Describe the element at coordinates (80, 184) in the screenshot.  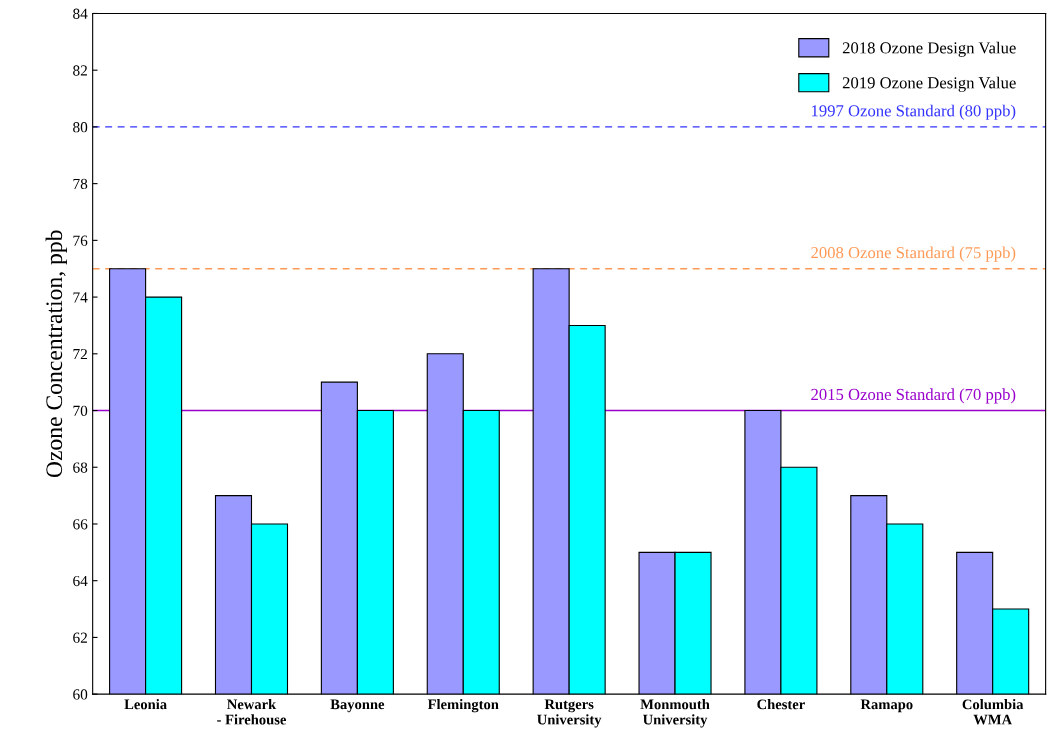
I see `y-tick-label: 78` at that location.